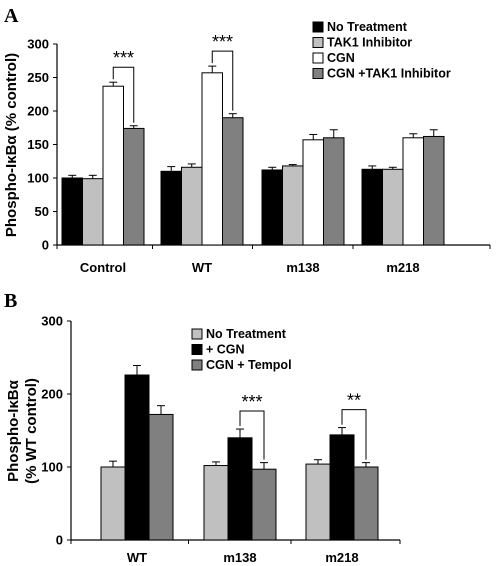  Describe the element at coordinates (341, 58) in the screenshot. I see `legend-label: CGN` at that location.